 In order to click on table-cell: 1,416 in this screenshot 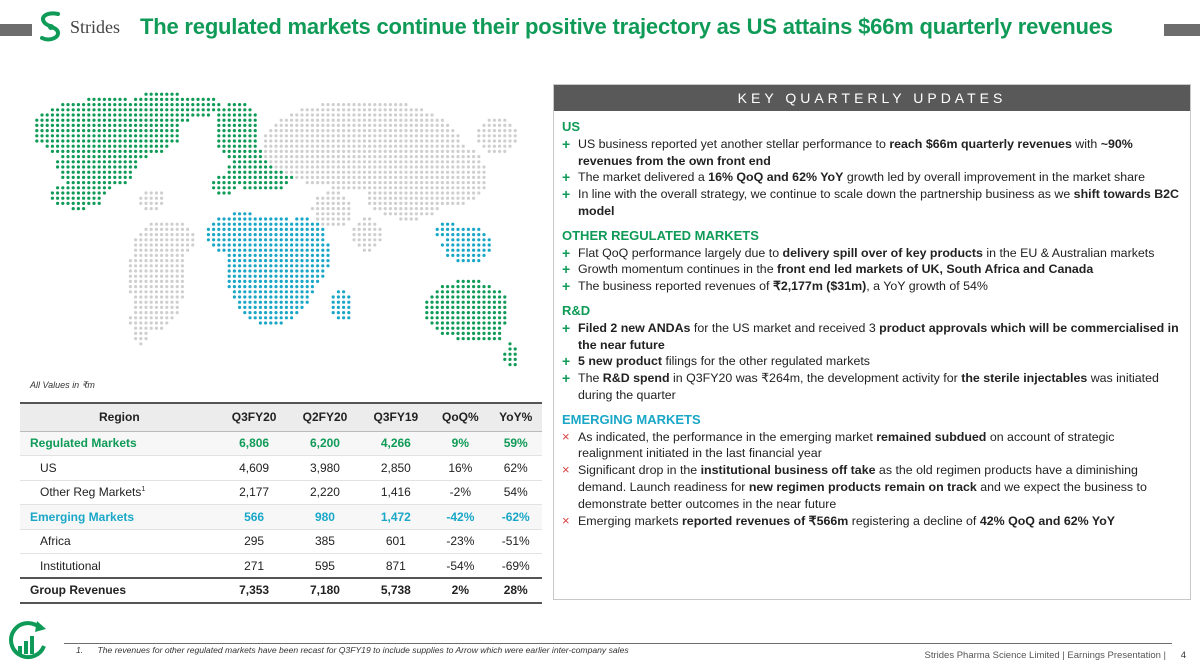, I will do `click(396, 492)`.